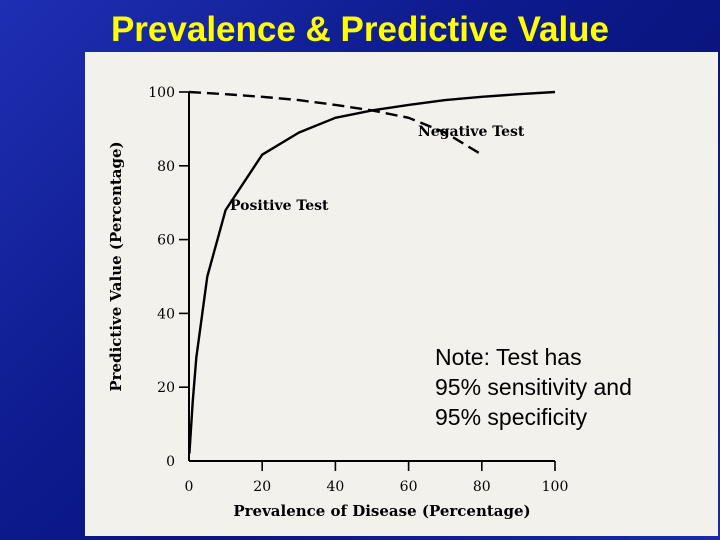  What do you see at coordinates (335, 123) in the screenshot?
I see `negative-test-line` at bounding box center [335, 123].